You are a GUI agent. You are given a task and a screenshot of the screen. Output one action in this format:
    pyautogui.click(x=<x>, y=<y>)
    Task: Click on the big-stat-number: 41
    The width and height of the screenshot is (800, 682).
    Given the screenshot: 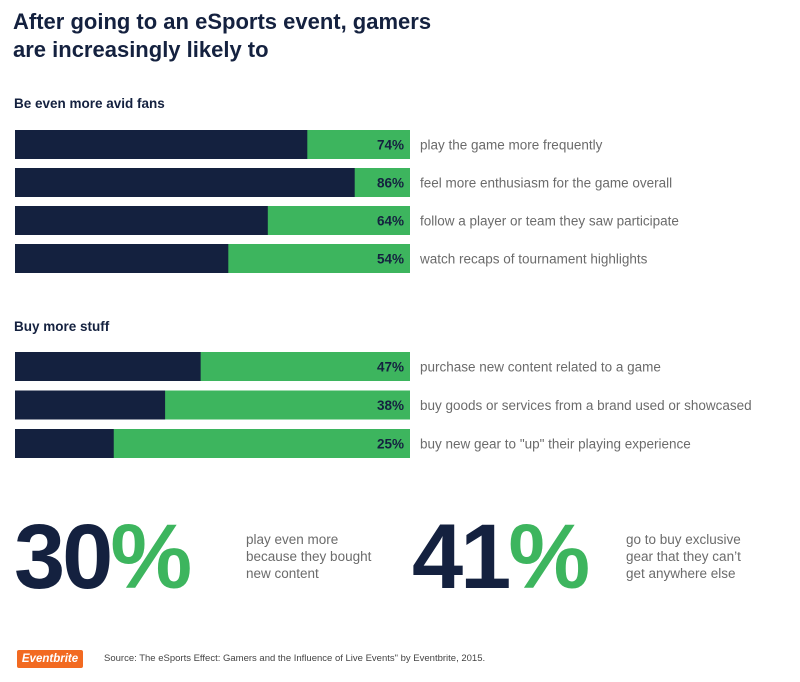 What is the action you would take?
    pyautogui.click(x=461, y=557)
    